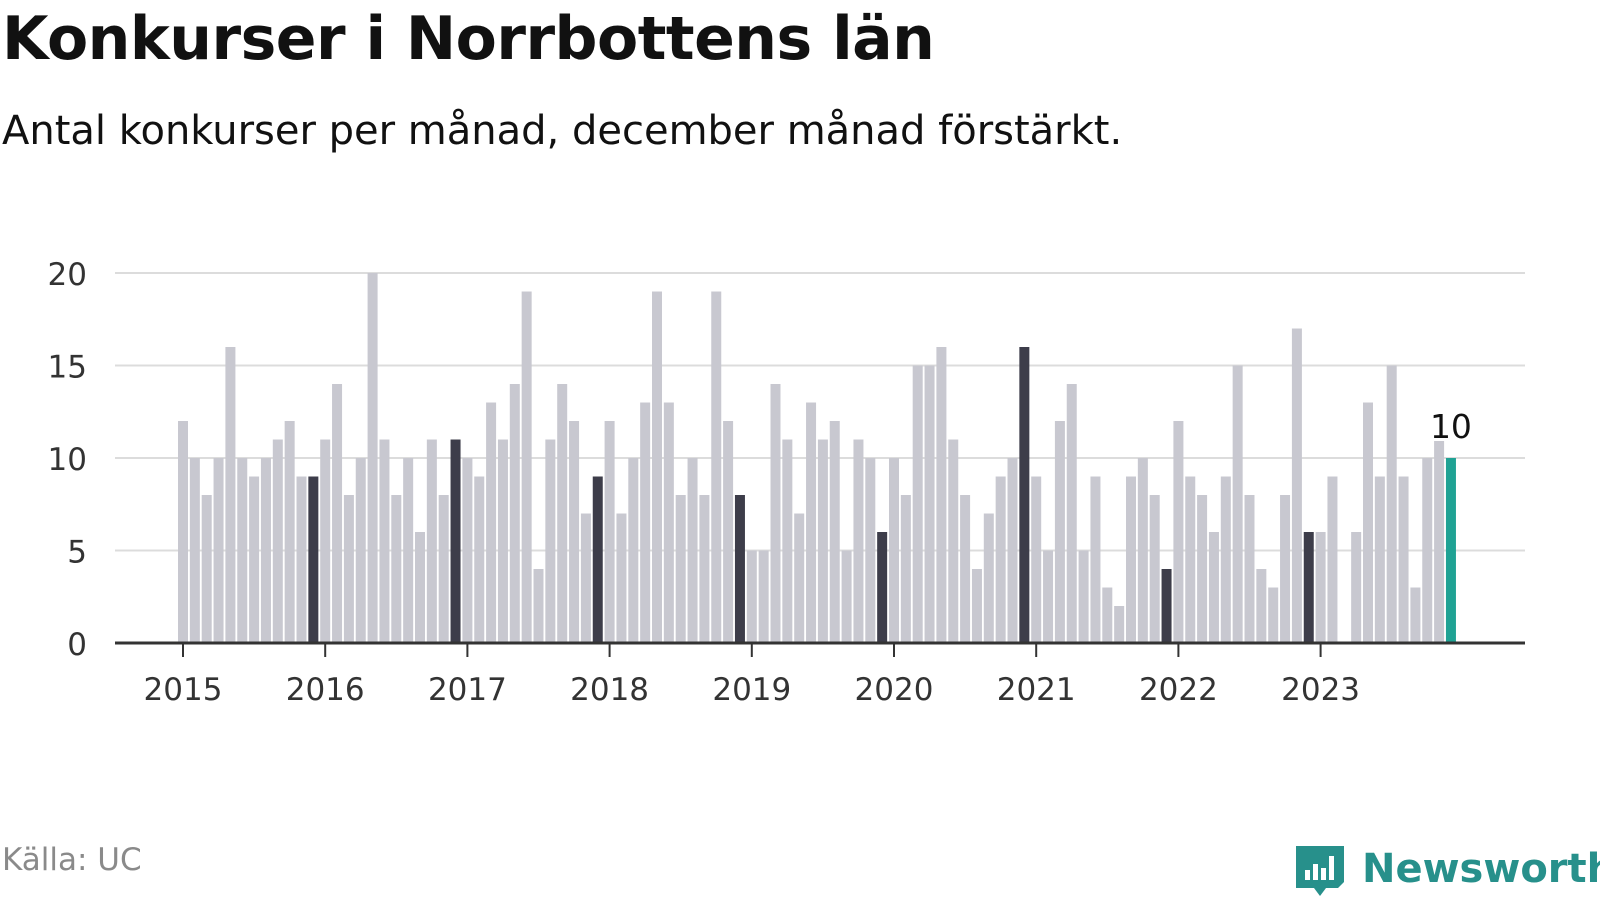  What do you see at coordinates (468, 39) in the screenshot?
I see `chart-title: Konkurser i Norrbottens län` at bounding box center [468, 39].